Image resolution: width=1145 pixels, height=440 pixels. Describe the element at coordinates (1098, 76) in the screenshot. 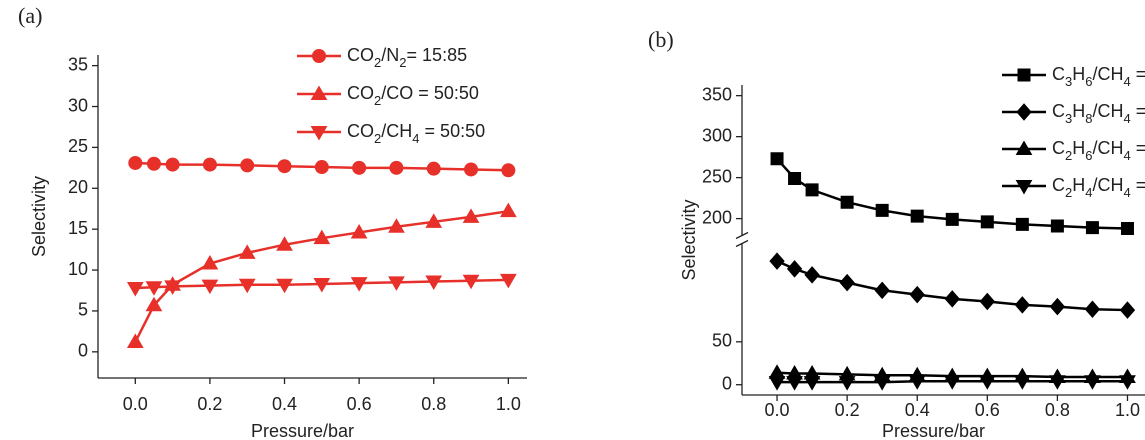

I see `legend-label: C3H6/CH4 = 50:50` at that location.